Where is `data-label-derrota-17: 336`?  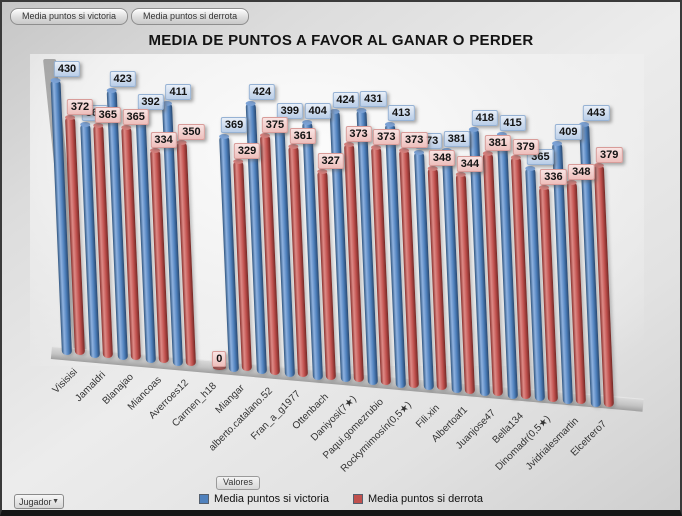 data-label-derrota-17: 336 is located at coordinates (553, 176).